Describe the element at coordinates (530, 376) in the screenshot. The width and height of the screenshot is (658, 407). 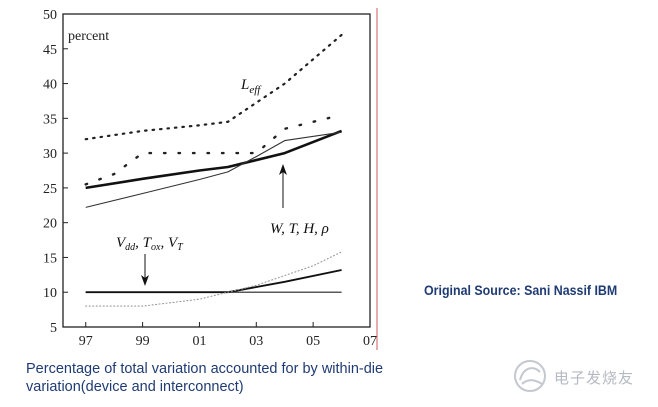
I see `watermark-icon` at that location.